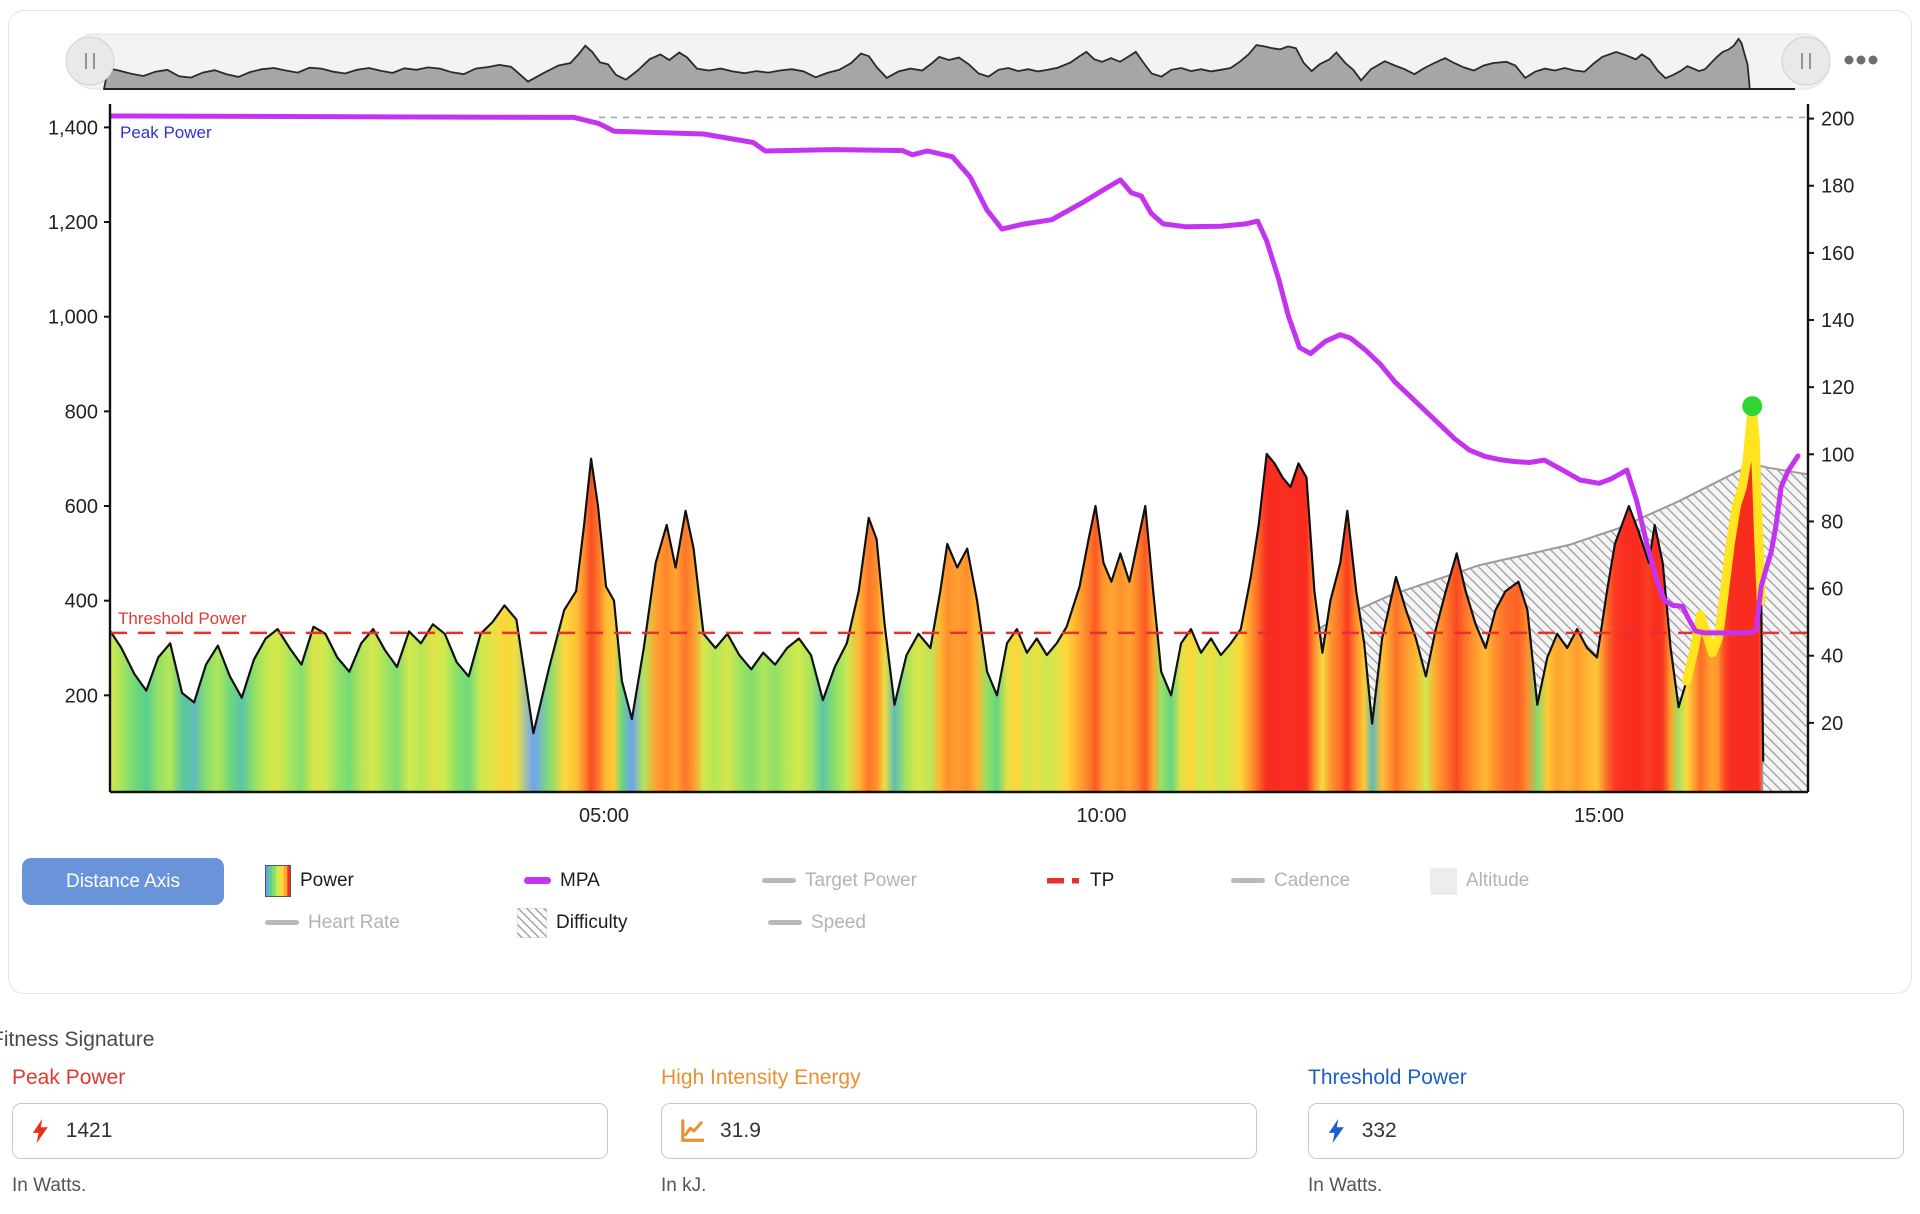 Image resolution: width=1920 pixels, height=1214 pixels. What do you see at coordinates (49, 1185) in the screenshot?
I see `peak-power-unit: In Watts.` at bounding box center [49, 1185].